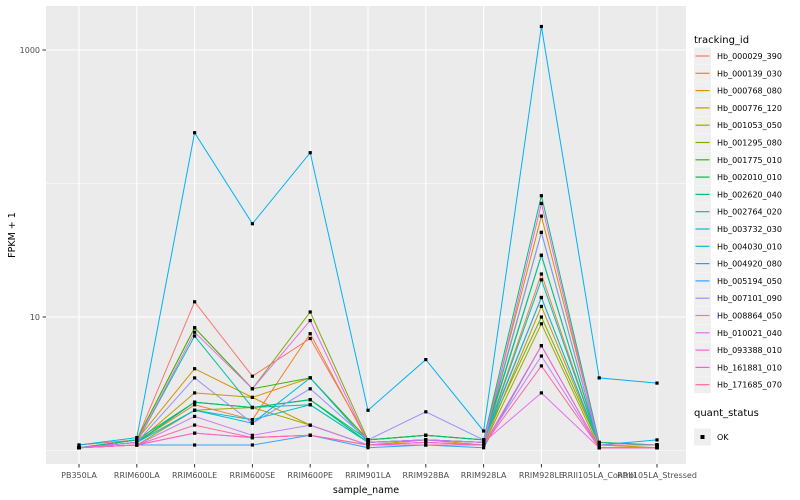  I want to click on legend-label: Hb_171685_070, so click(749, 385).